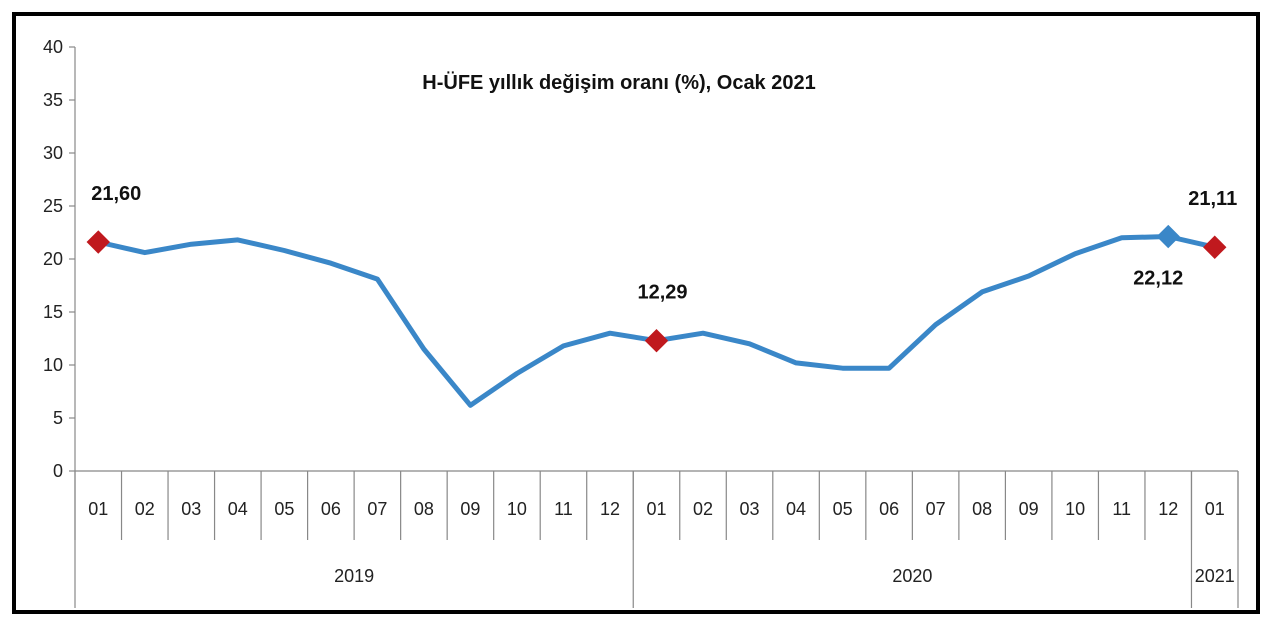  What do you see at coordinates (354, 576) in the screenshot?
I see `year-group-label: 2019` at bounding box center [354, 576].